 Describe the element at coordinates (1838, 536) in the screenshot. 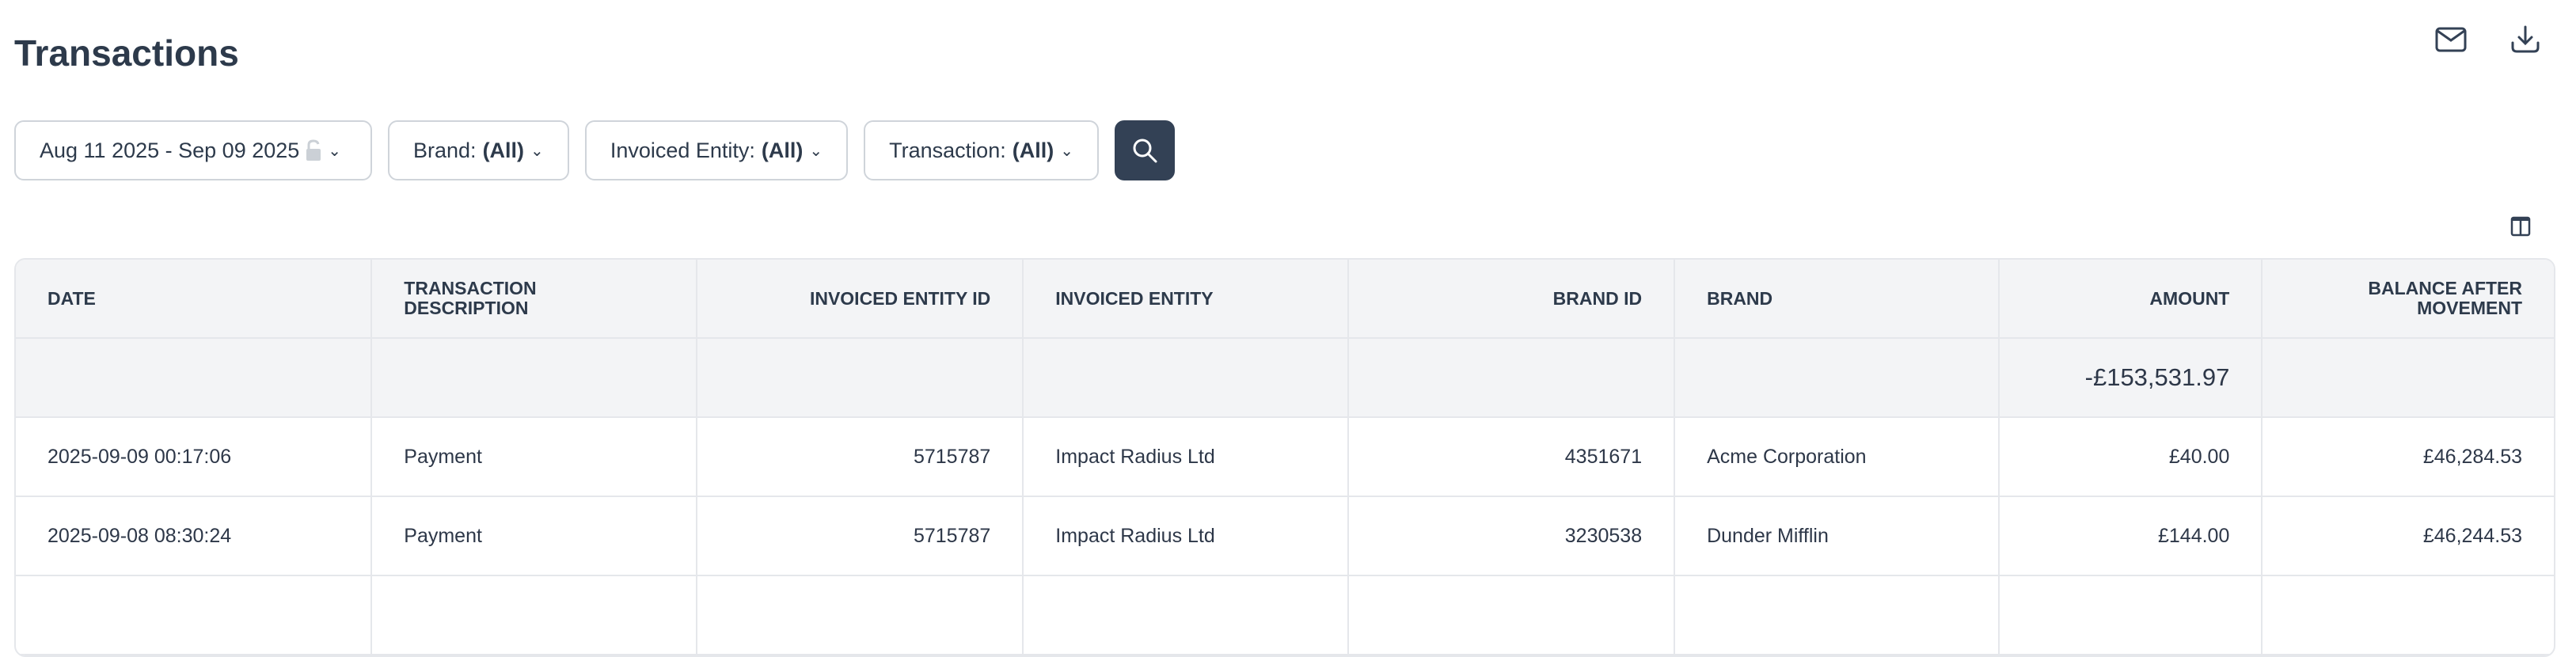

I see `cell-brand: Dunder Mifflin` at that location.